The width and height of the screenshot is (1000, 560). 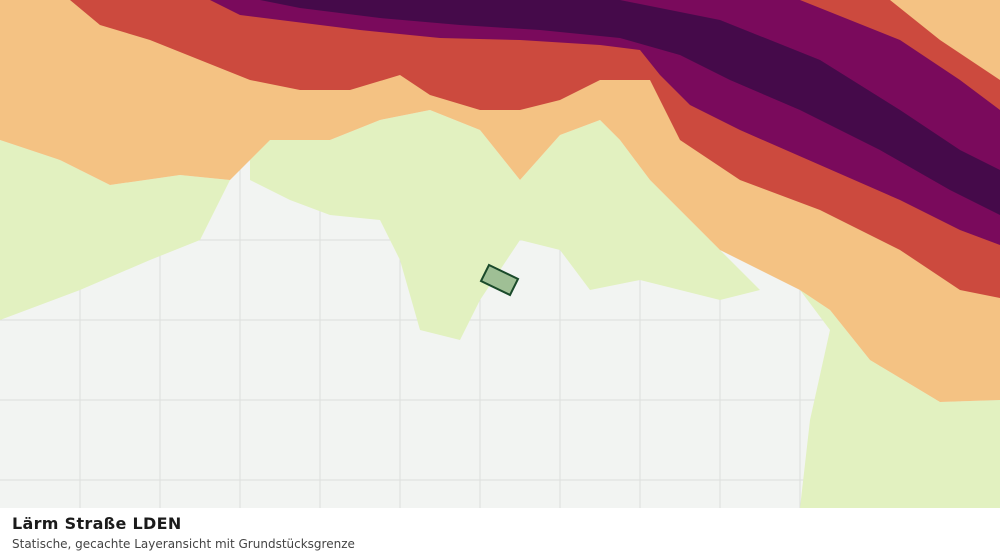 I want to click on parcel-boundary, so click(x=499, y=280).